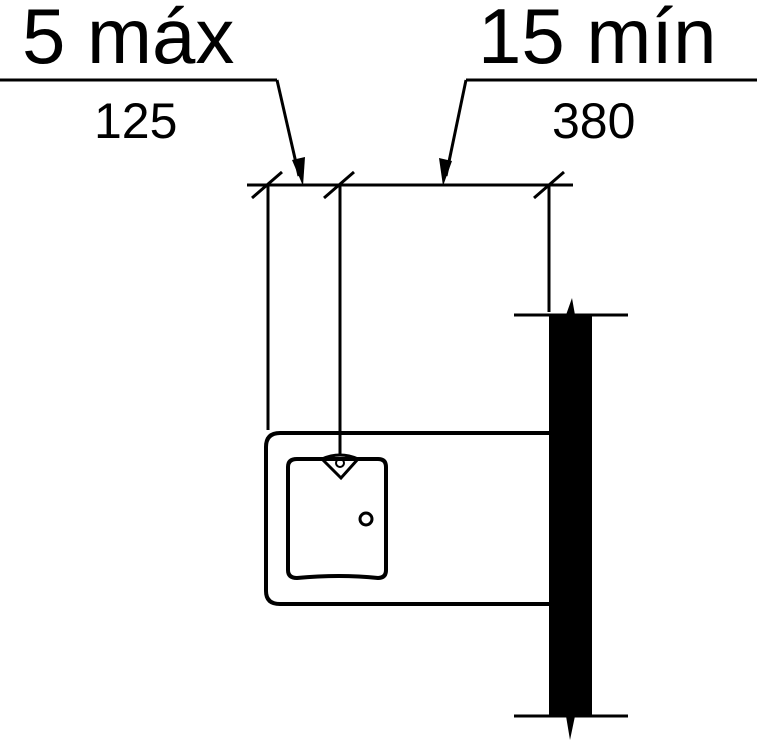 Image resolution: width=761 pixels, height=743 pixels. I want to click on spout-icon, so click(340, 467).